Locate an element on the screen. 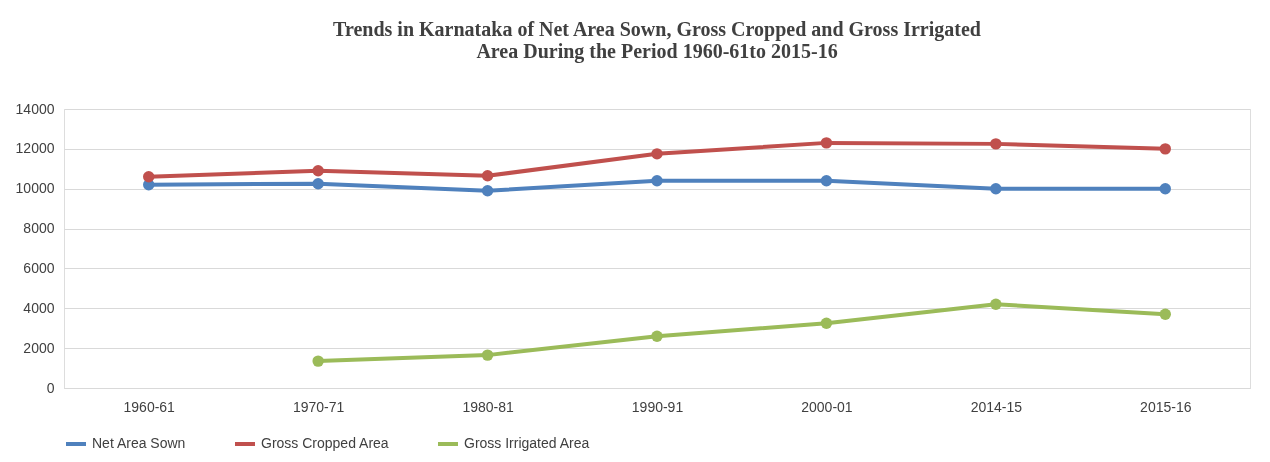 This screenshot has height=462, width=1270. x-tick-label: 2014-15 is located at coordinates (996, 406).